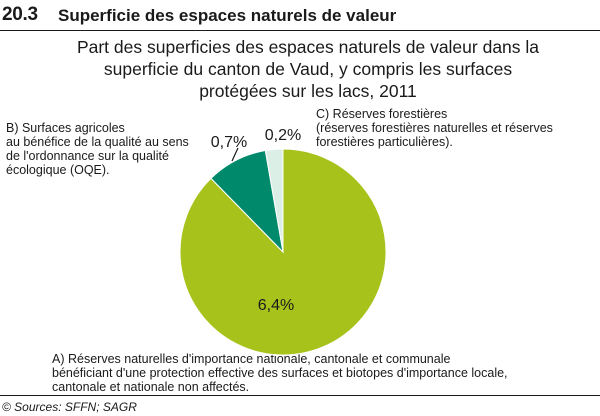 The image size is (600, 416). What do you see at coordinates (283, 135) in the screenshot?
I see `slice-label-c: 0,2%` at bounding box center [283, 135].